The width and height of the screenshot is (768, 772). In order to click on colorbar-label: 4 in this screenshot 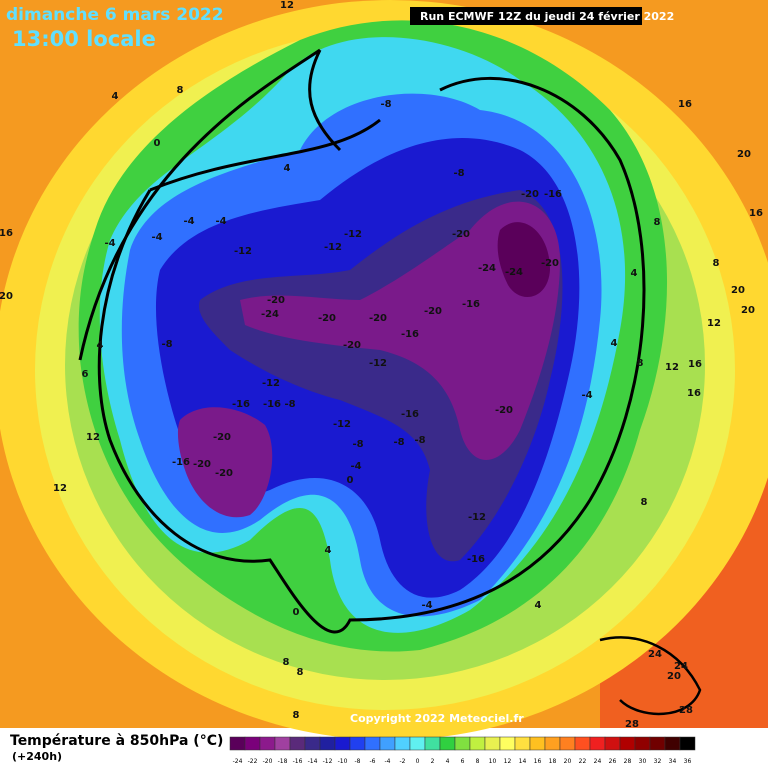, I will do `click(448, 761)`.